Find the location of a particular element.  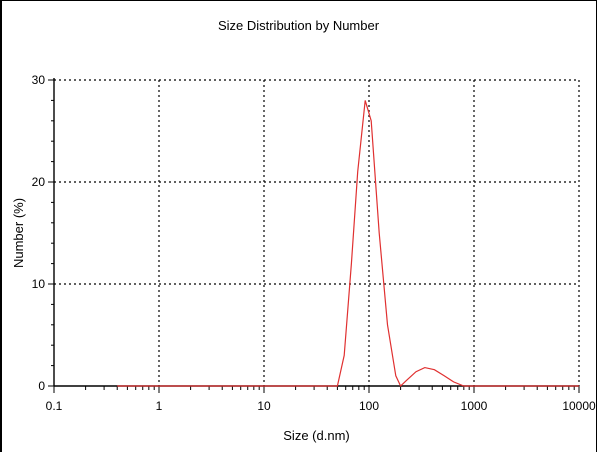

y-tick-label: 20 is located at coordinates (39, 182).